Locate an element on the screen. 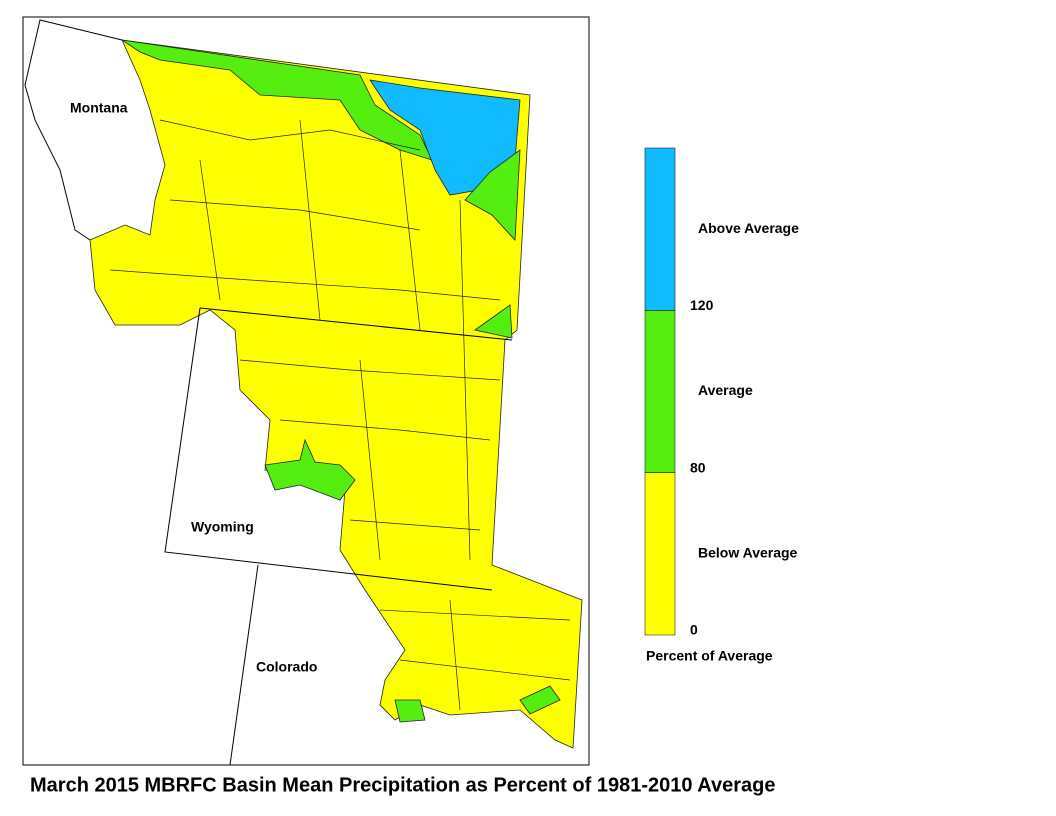  state-label: Montana is located at coordinates (99, 108).